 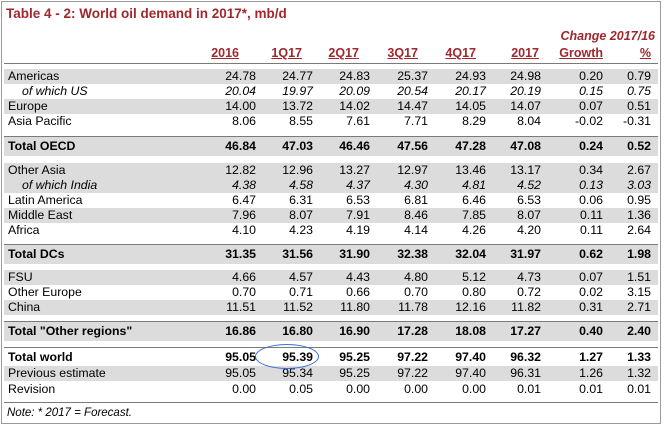 What do you see at coordinates (591, 277) in the screenshot?
I see `table-cell: 0.07` at bounding box center [591, 277].